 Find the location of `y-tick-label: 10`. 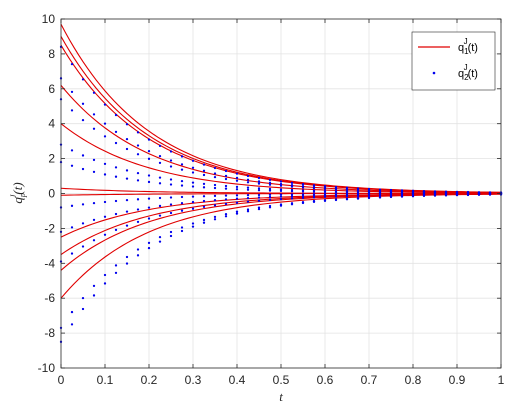

y-tick-label: 10 is located at coordinates (49, 19).